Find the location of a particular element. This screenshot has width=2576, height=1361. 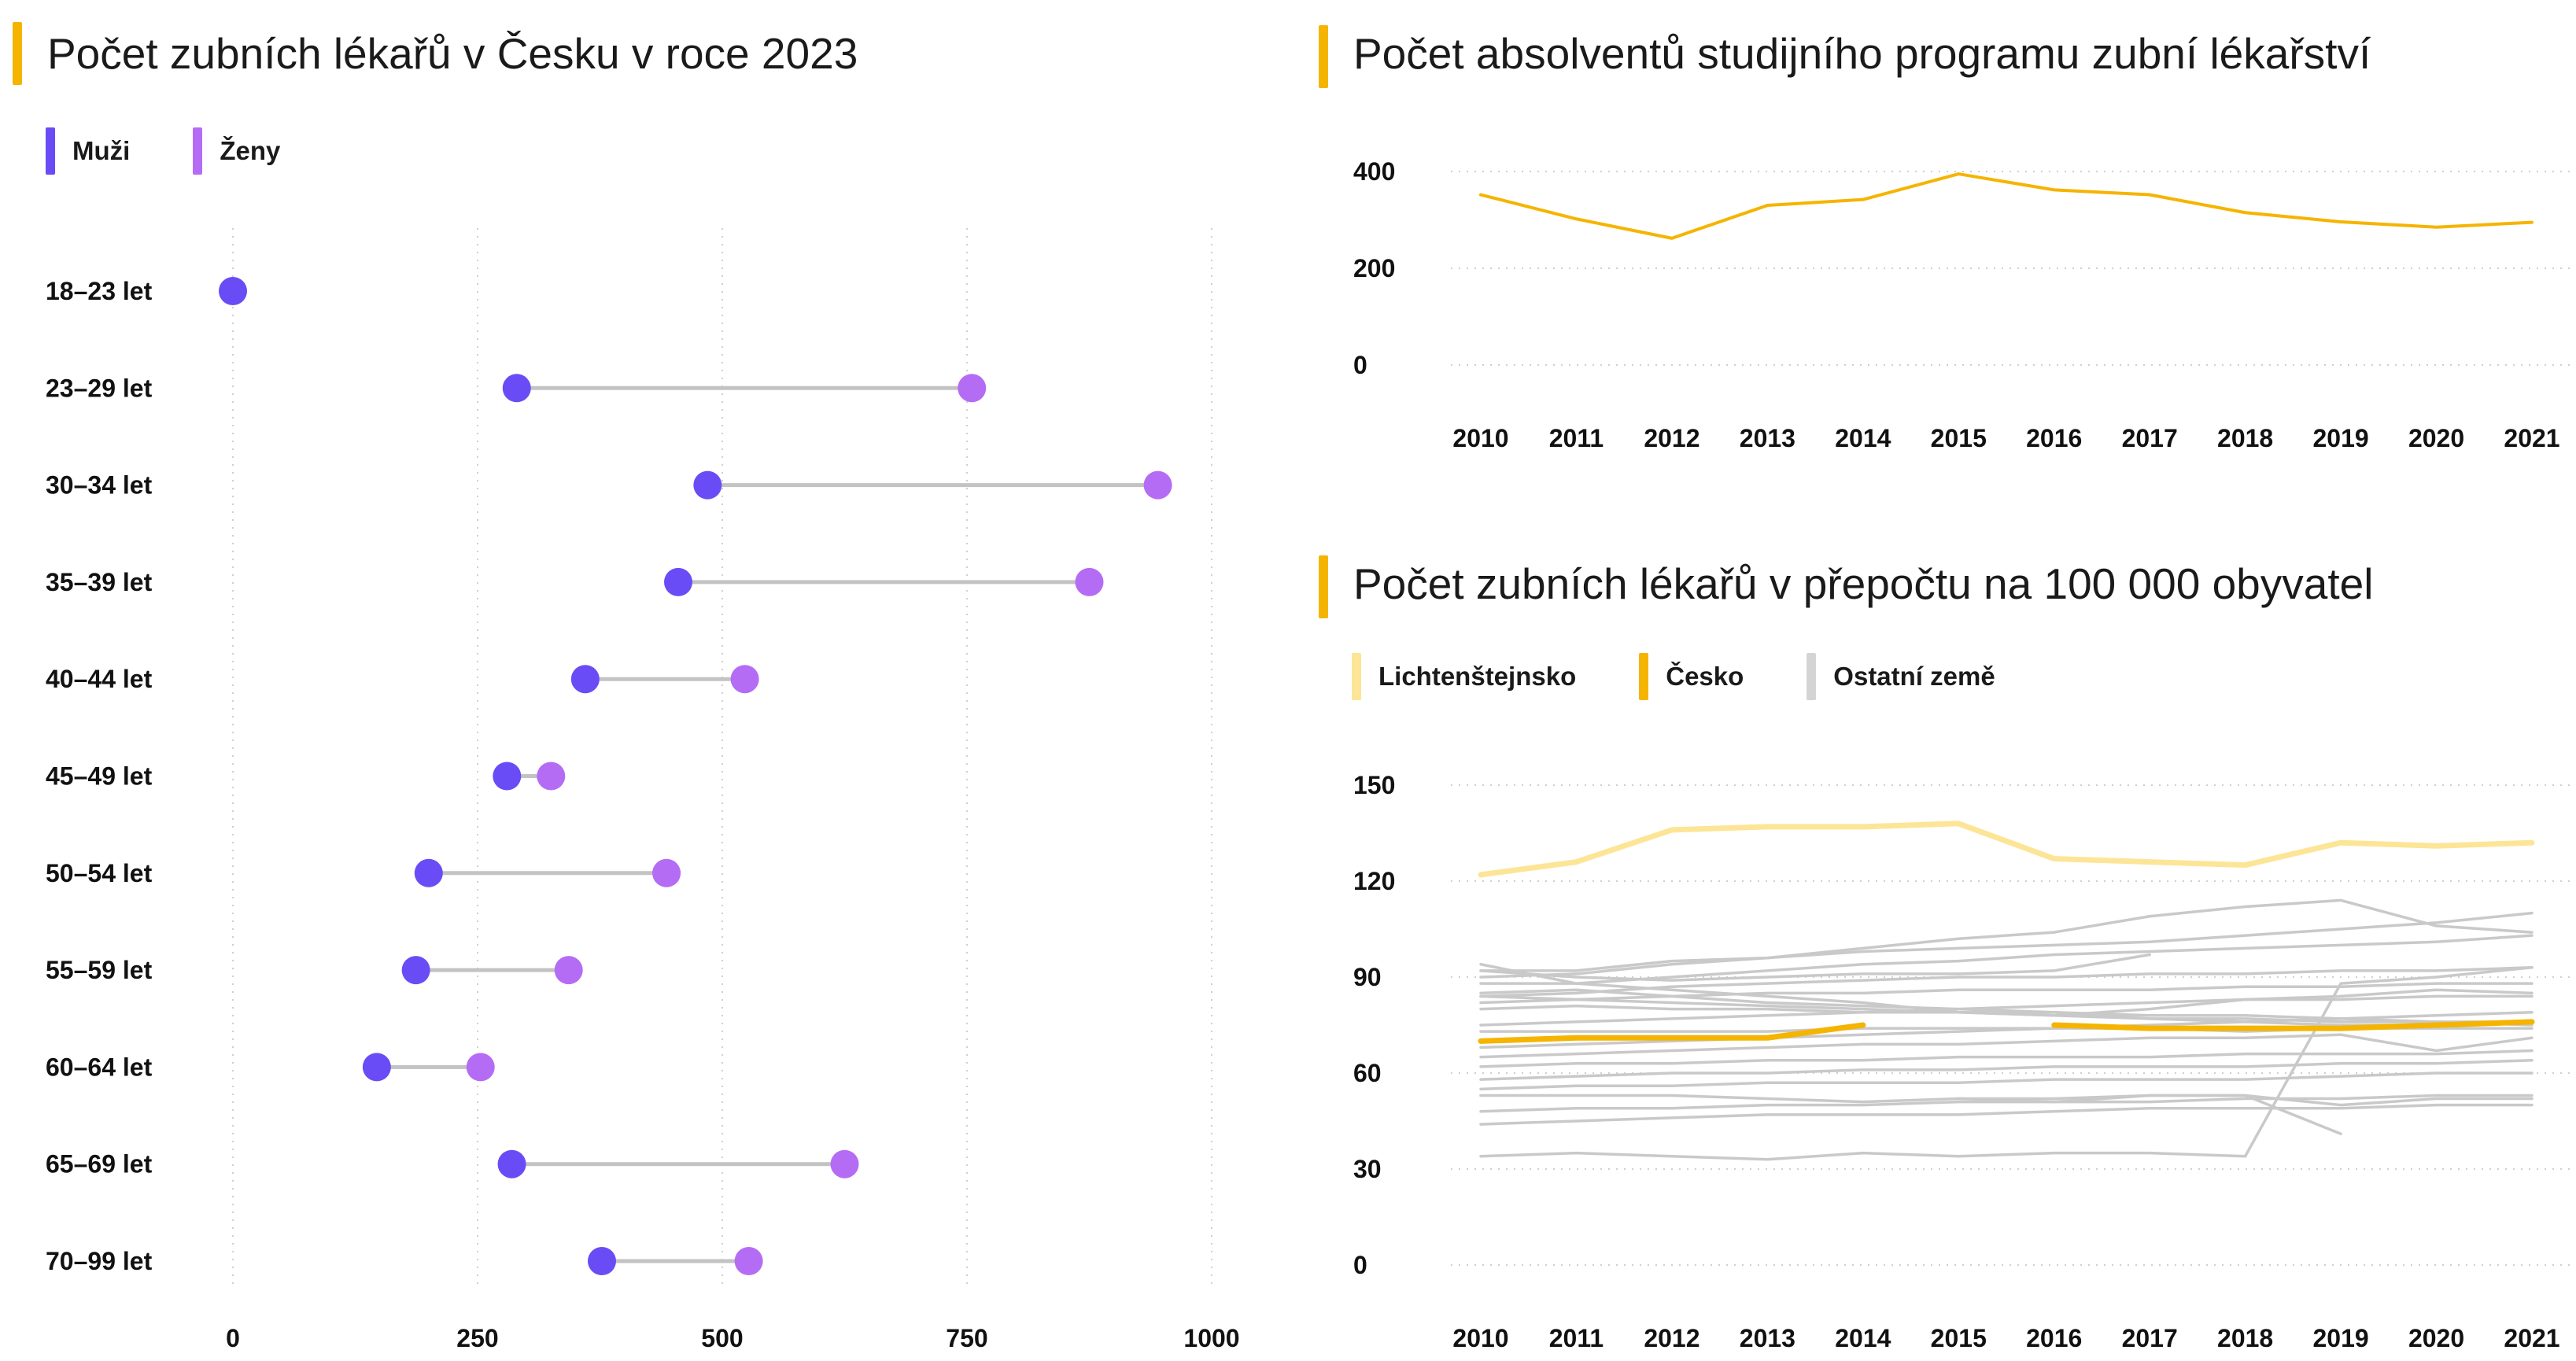

legend-label-ostatni: Ostatní země is located at coordinates (1914, 676).